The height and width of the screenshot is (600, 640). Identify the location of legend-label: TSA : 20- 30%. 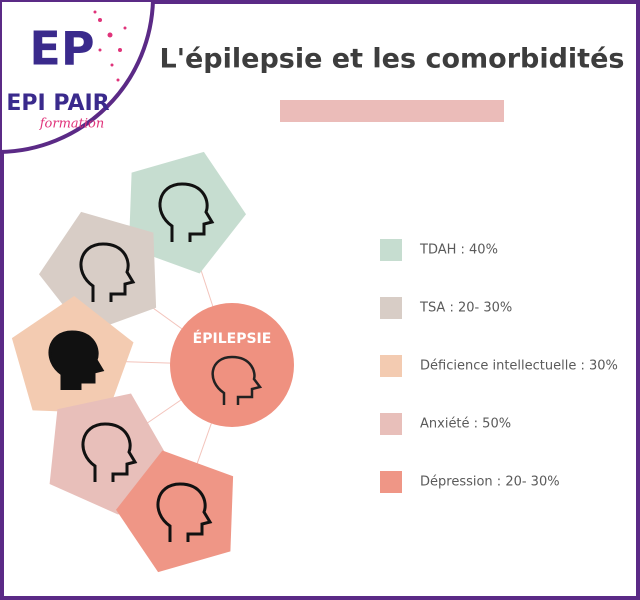
(465, 308).